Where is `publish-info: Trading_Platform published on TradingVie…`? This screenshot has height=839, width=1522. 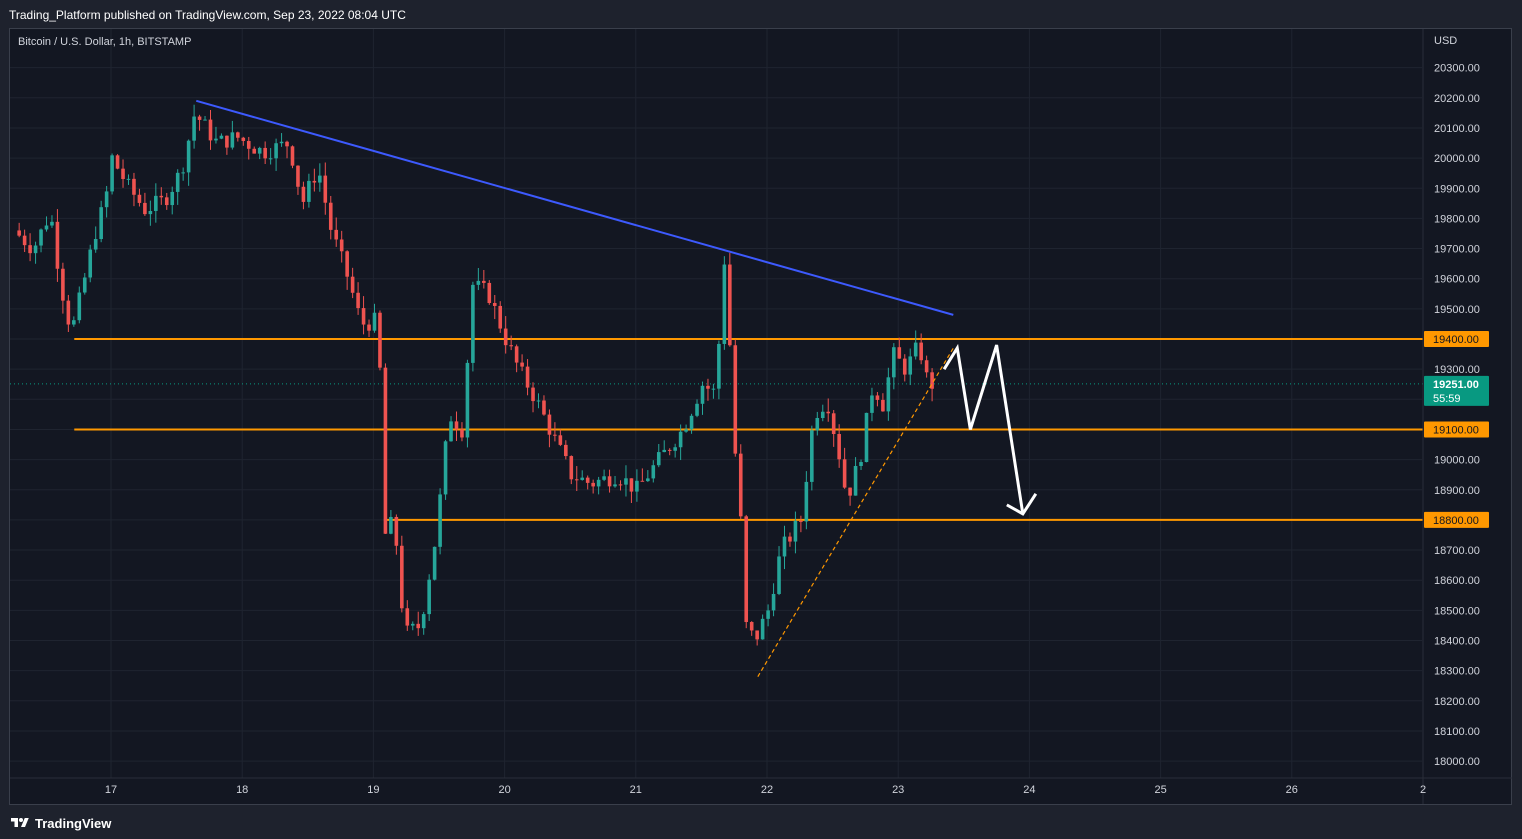
publish-info: Trading_Platform published on TradingVie… is located at coordinates (207, 15).